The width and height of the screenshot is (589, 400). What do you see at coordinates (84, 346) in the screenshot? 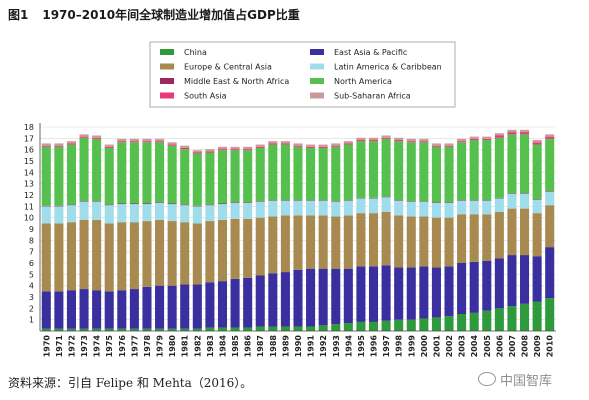
I see `x-tick-label: 1973` at bounding box center [84, 346].